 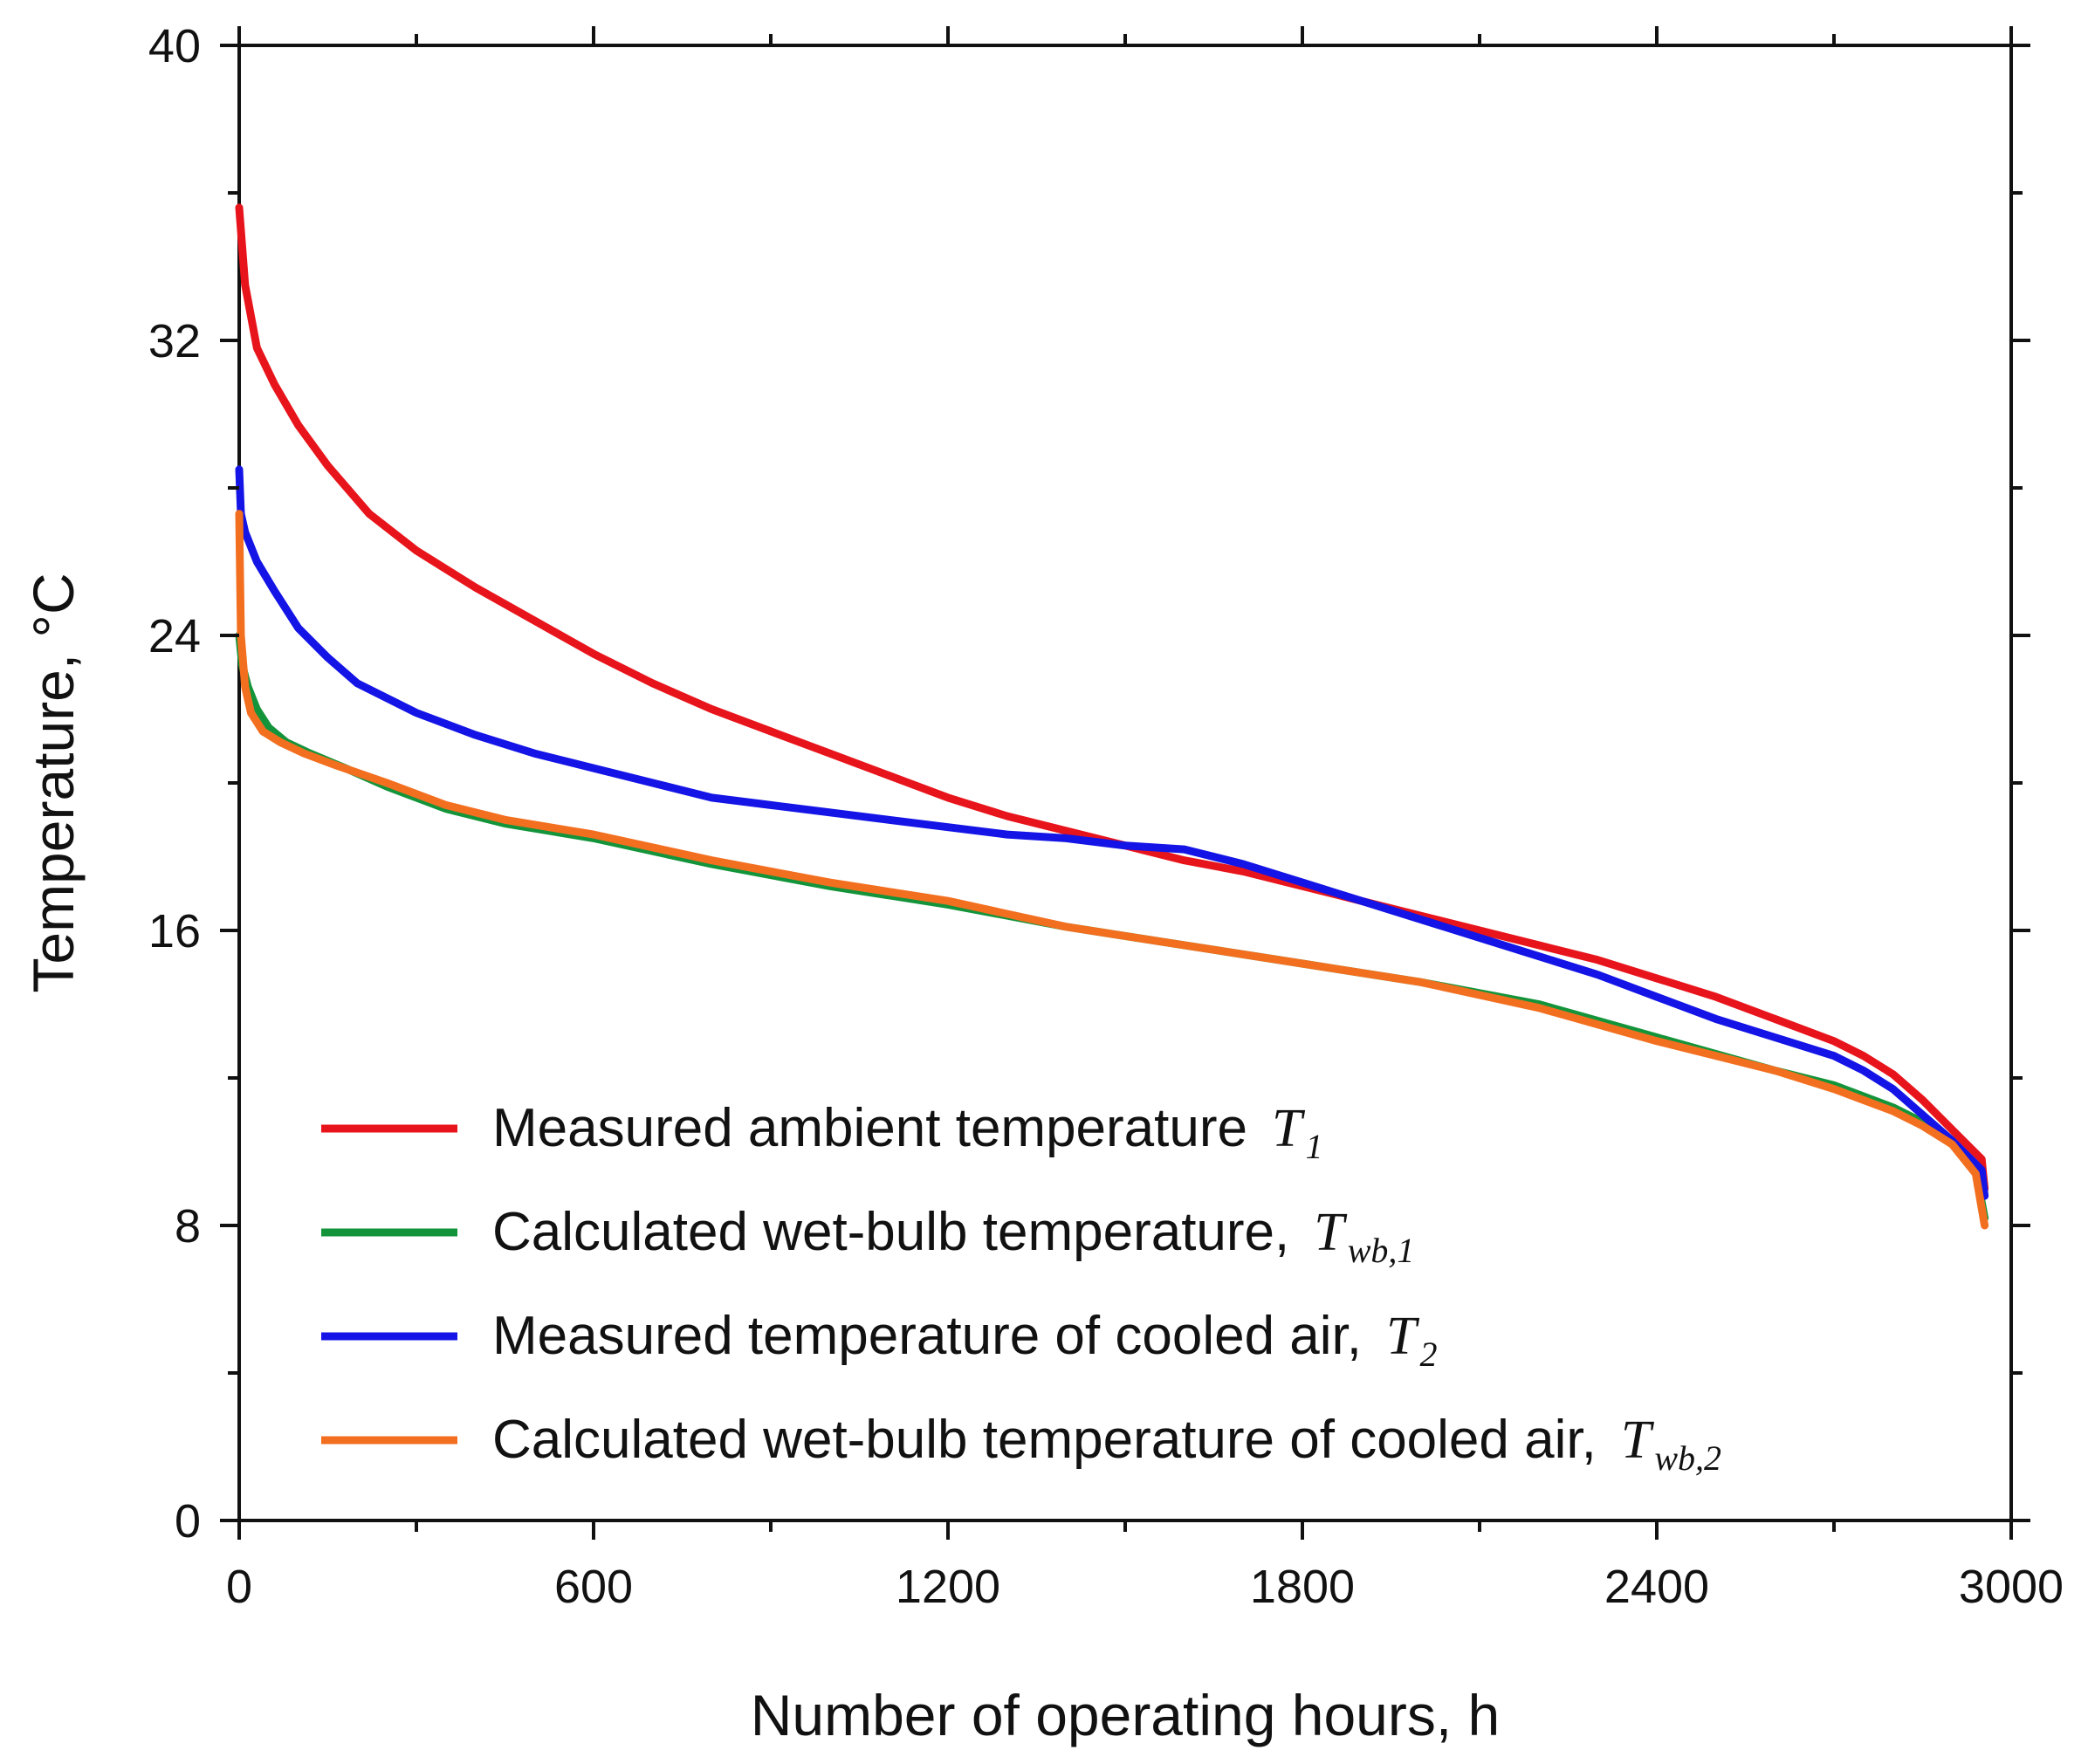 What do you see at coordinates (174, 341) in the screenshot?
I see `y-tick-label: 32` at bounding box center [174, 341].